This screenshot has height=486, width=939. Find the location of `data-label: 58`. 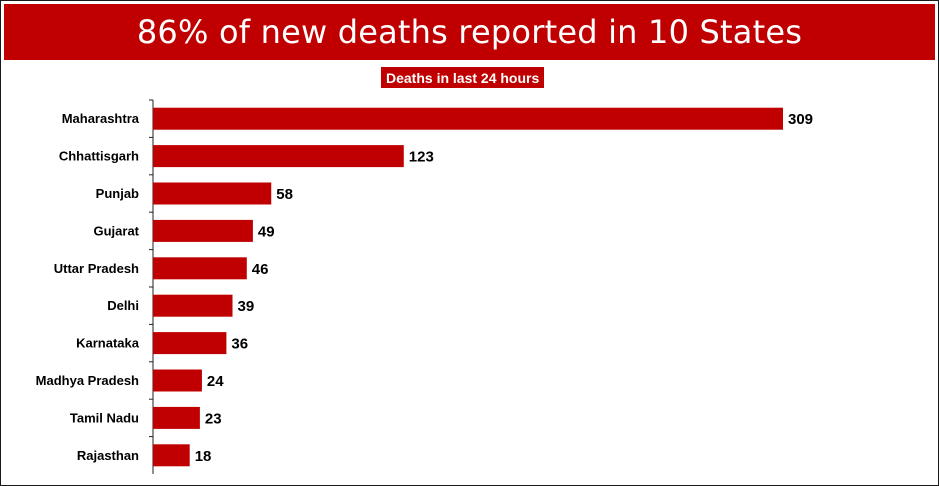

data-label: 58 is located at coordinates (284, 194).